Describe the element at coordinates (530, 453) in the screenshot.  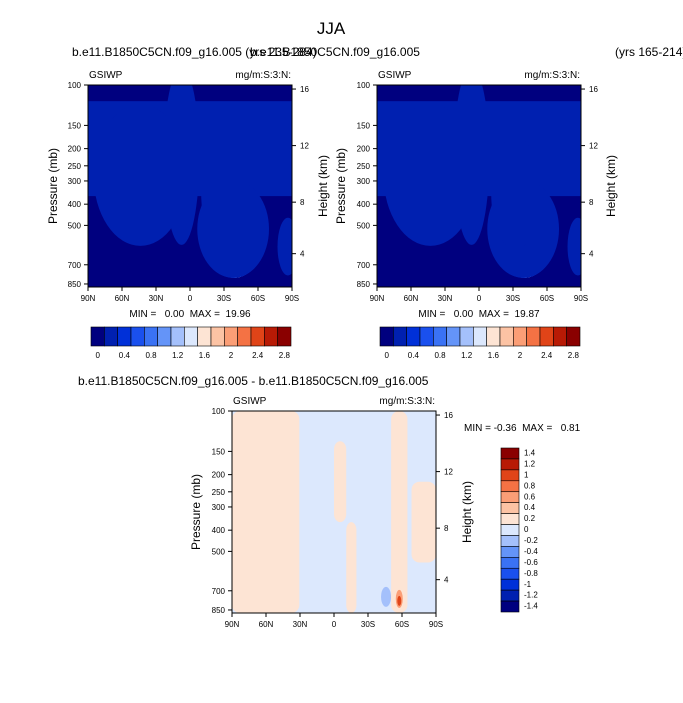
I see `colorbar-label: 1.4` at that location.